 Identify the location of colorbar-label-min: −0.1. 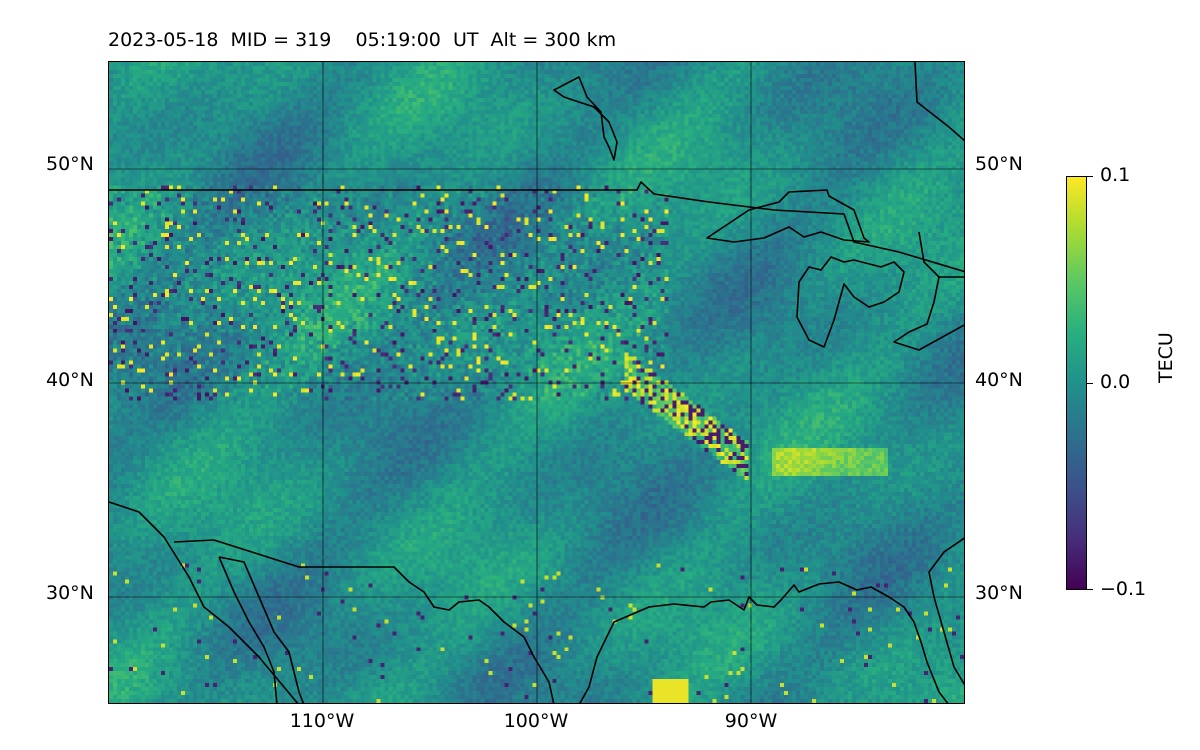
(1123, 589).